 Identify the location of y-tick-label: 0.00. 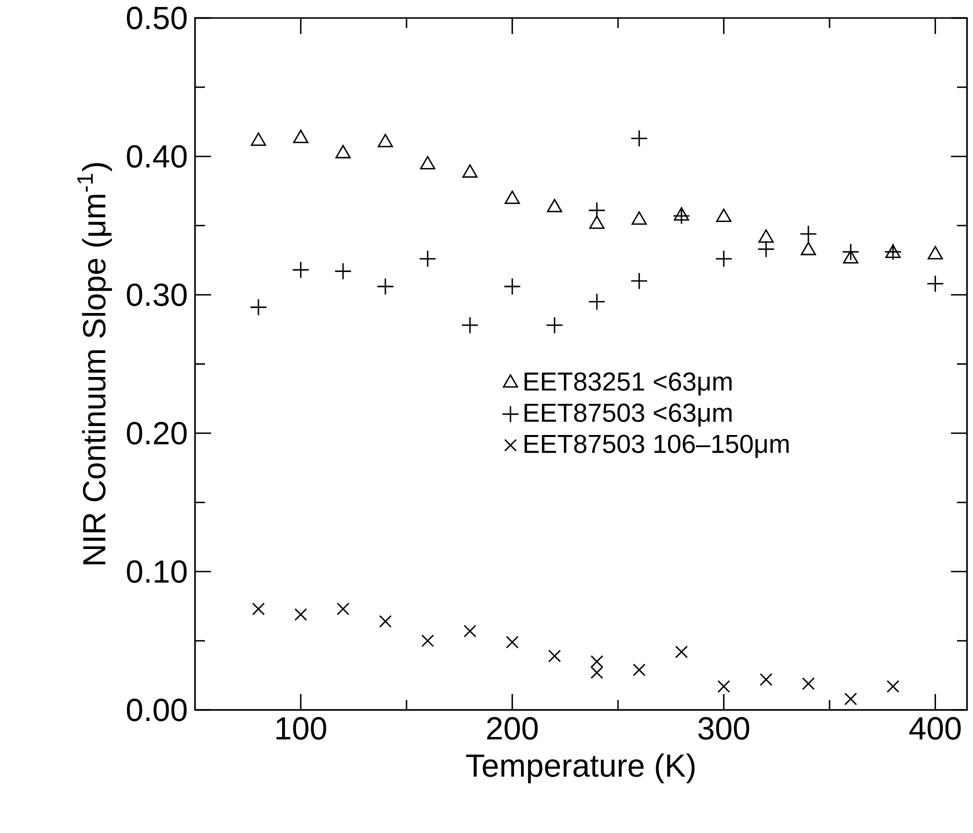
(156, 710).